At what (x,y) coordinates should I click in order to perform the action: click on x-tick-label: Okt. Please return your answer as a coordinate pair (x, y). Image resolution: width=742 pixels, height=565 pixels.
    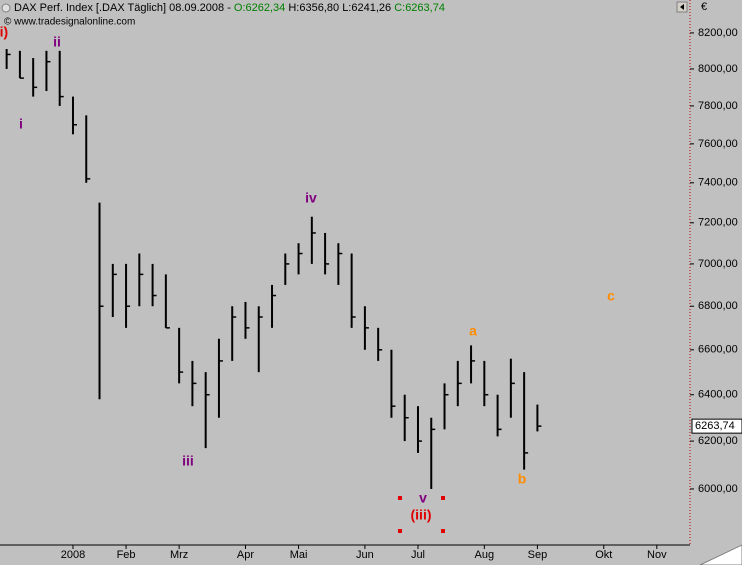
    Looking at the image, I should click on (603, 555).